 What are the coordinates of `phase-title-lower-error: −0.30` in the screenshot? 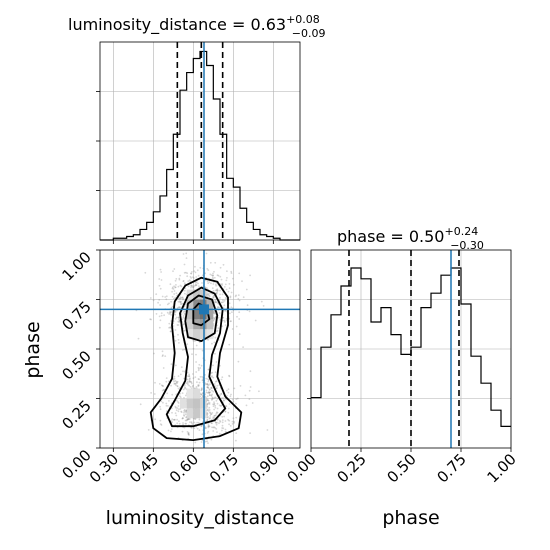 It's located at (467, 245).